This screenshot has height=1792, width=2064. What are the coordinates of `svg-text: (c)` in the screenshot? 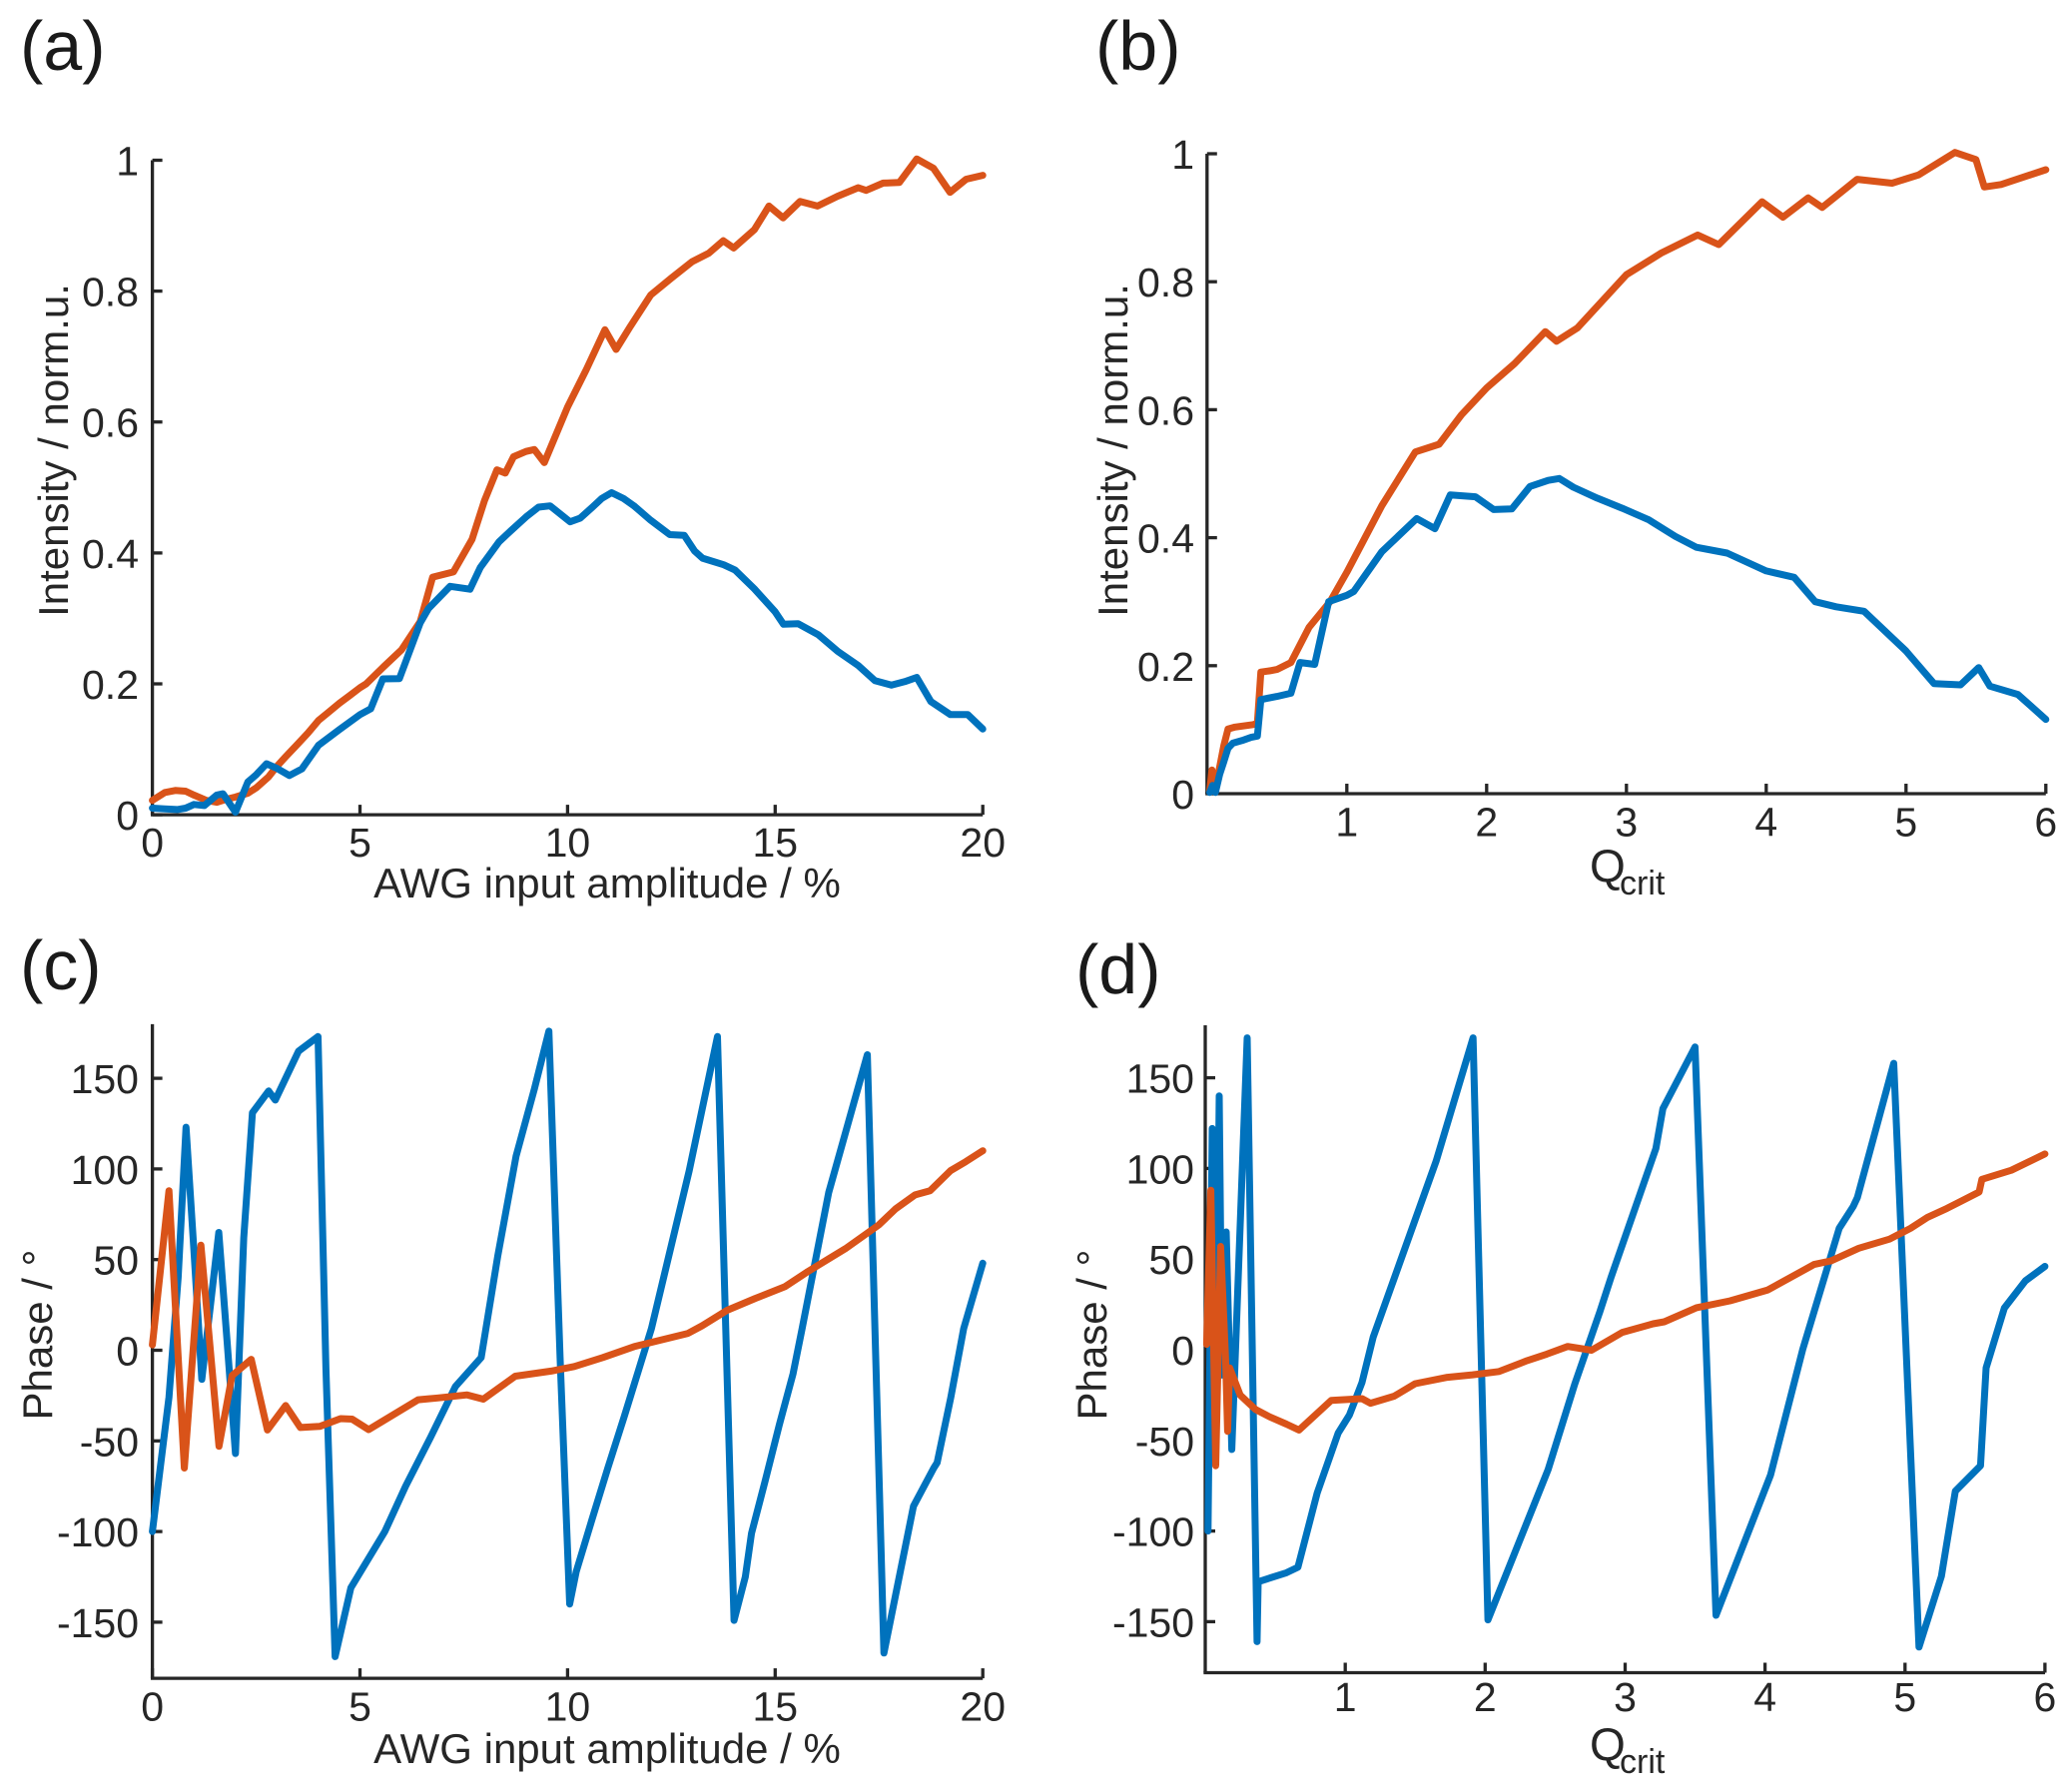 It's located at (61, 965).